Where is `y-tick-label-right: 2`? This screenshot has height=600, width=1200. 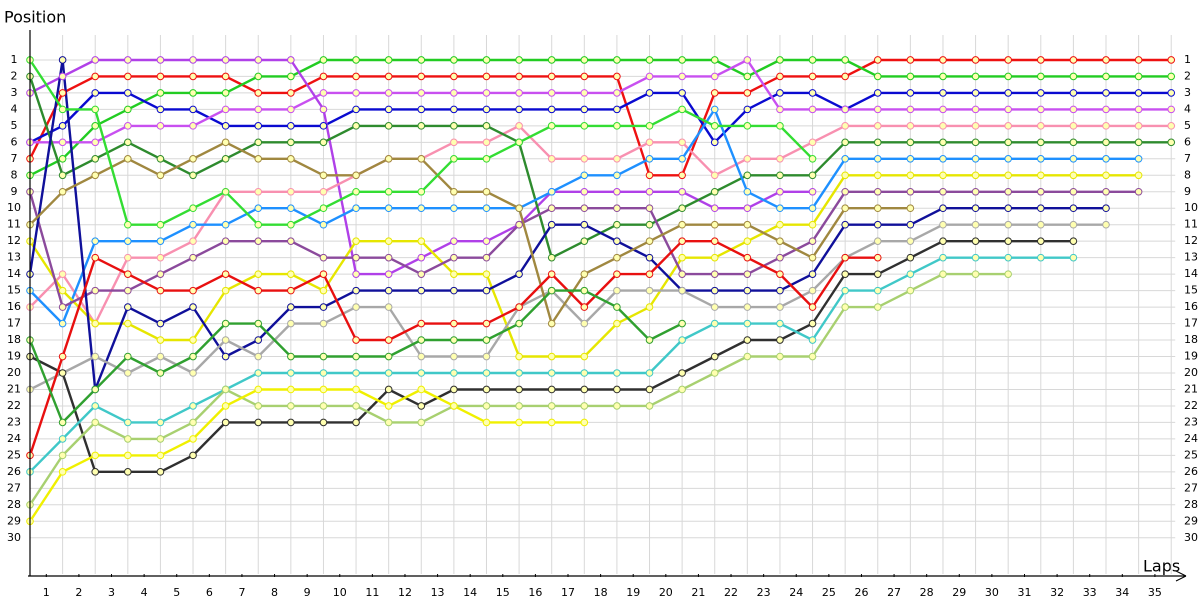 y-tick-label-right: 2 is located at coordinates (1187, 75).